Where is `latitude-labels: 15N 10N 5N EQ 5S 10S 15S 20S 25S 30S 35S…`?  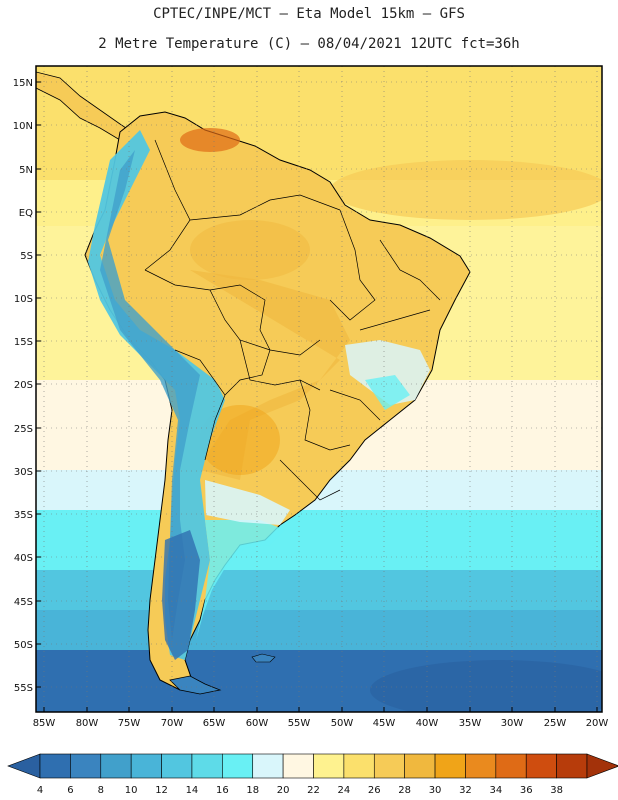 latitude-labels: 15N 10N 5N EQ 5S 10S 15S 20S 25S 30S 35S… is located at coordinates (23, 386).